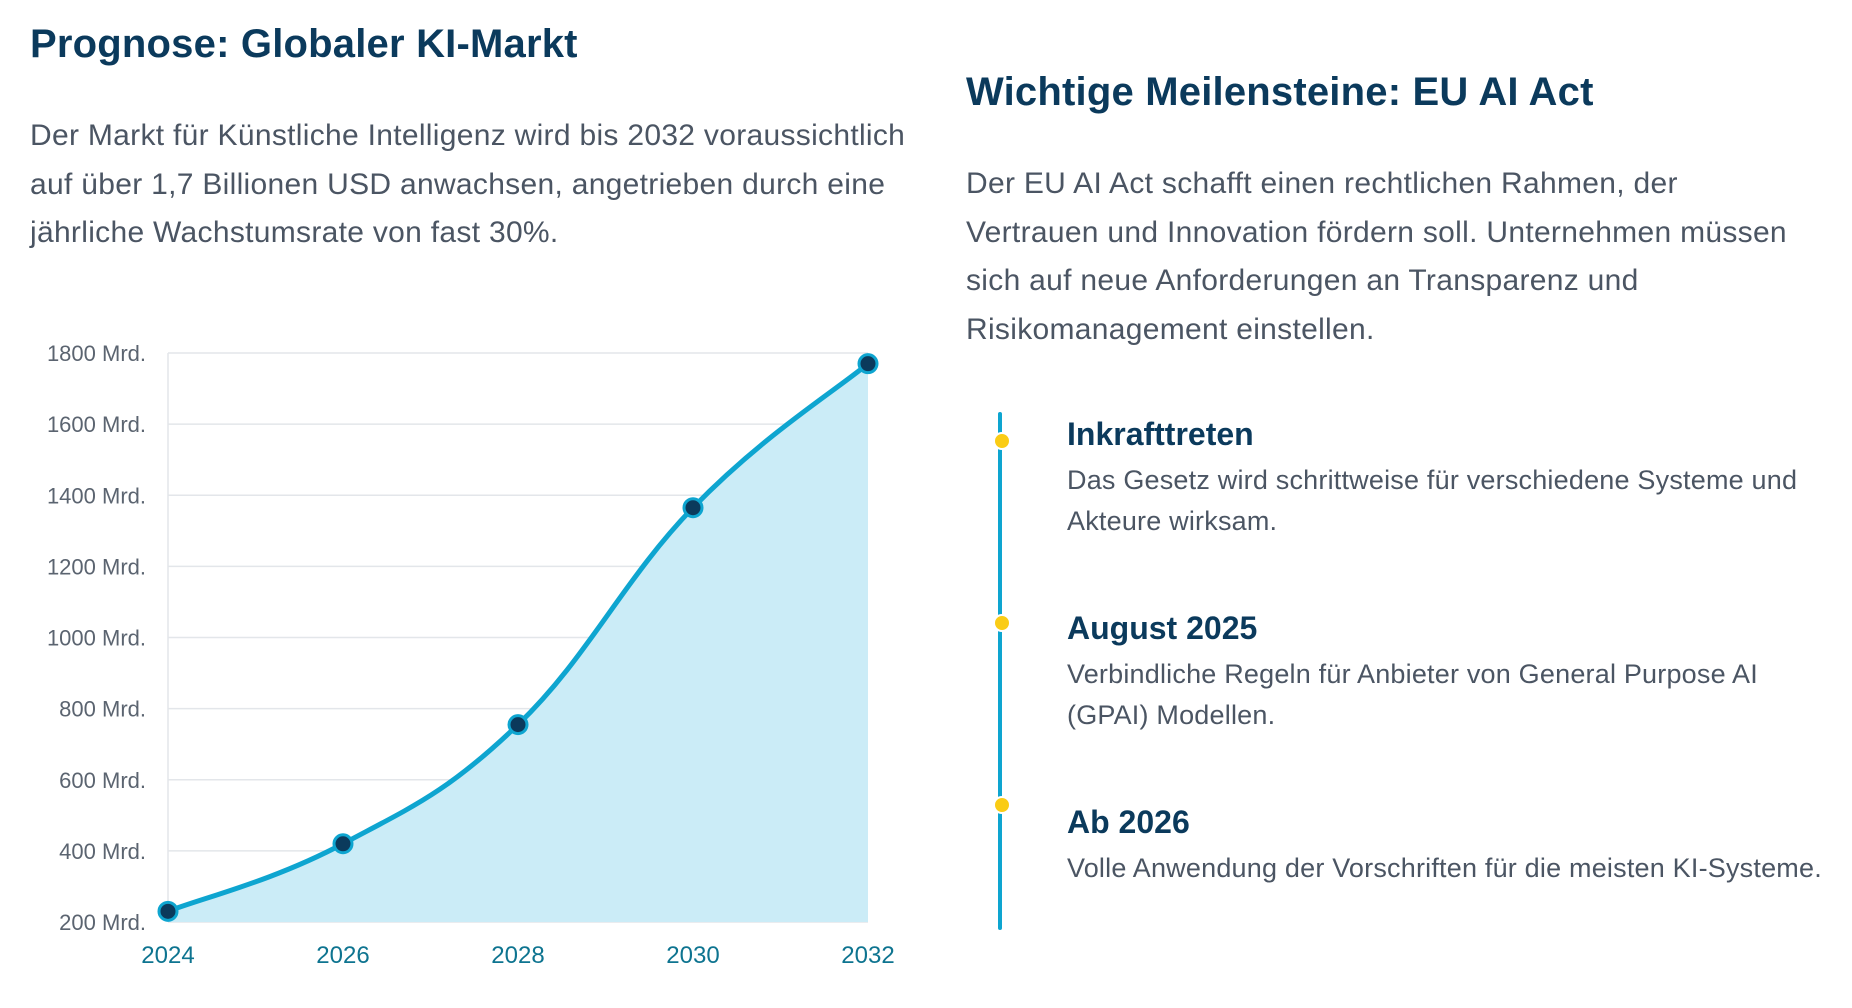  I want to click on y-tick-label: 1600 Mrd., so click(96, 424).